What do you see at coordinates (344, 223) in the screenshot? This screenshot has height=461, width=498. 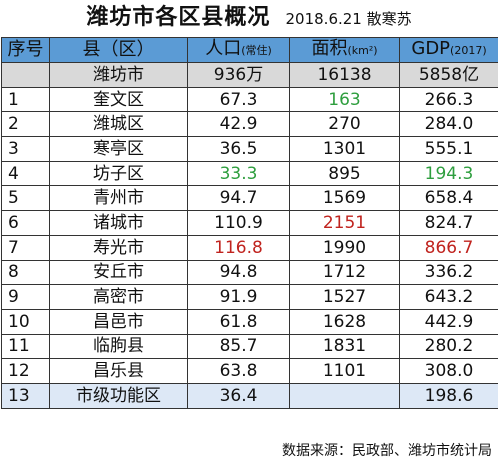 I see `row-area: 2151` at bounding box center [344, 223].